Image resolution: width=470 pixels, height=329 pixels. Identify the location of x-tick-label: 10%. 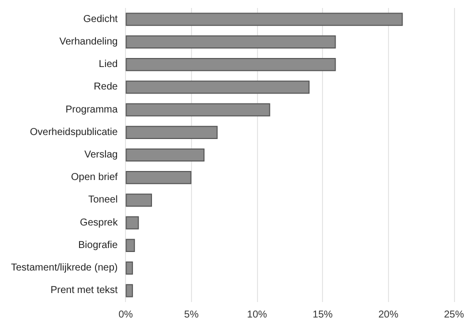
(257, 315).